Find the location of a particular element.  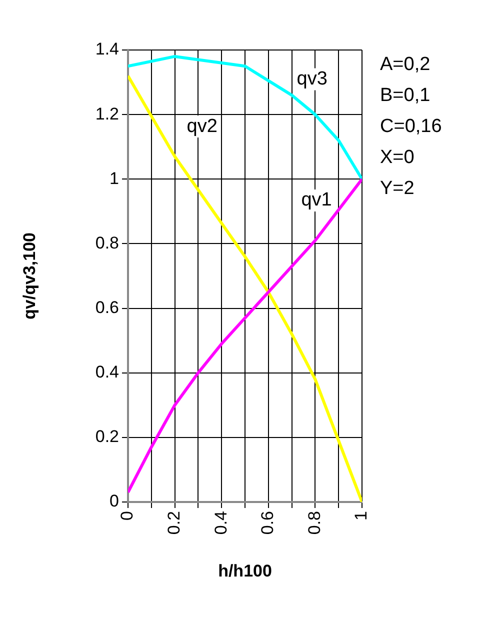

text: C=0,16 is located at coordinates (411, 127).